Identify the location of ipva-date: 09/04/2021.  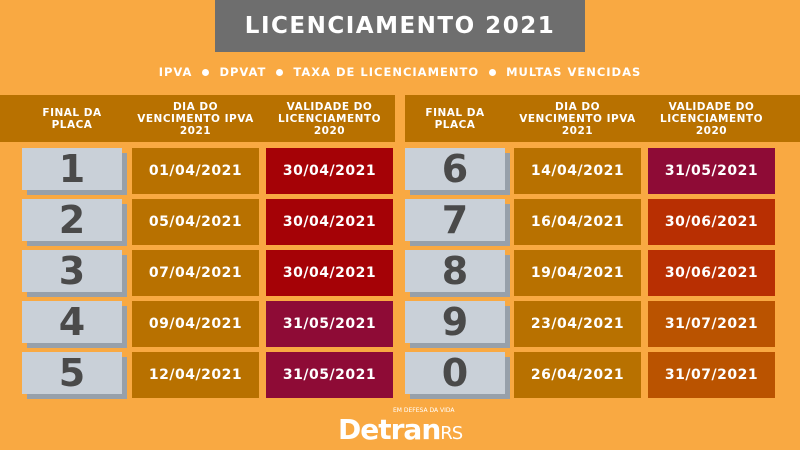
(195, 324).